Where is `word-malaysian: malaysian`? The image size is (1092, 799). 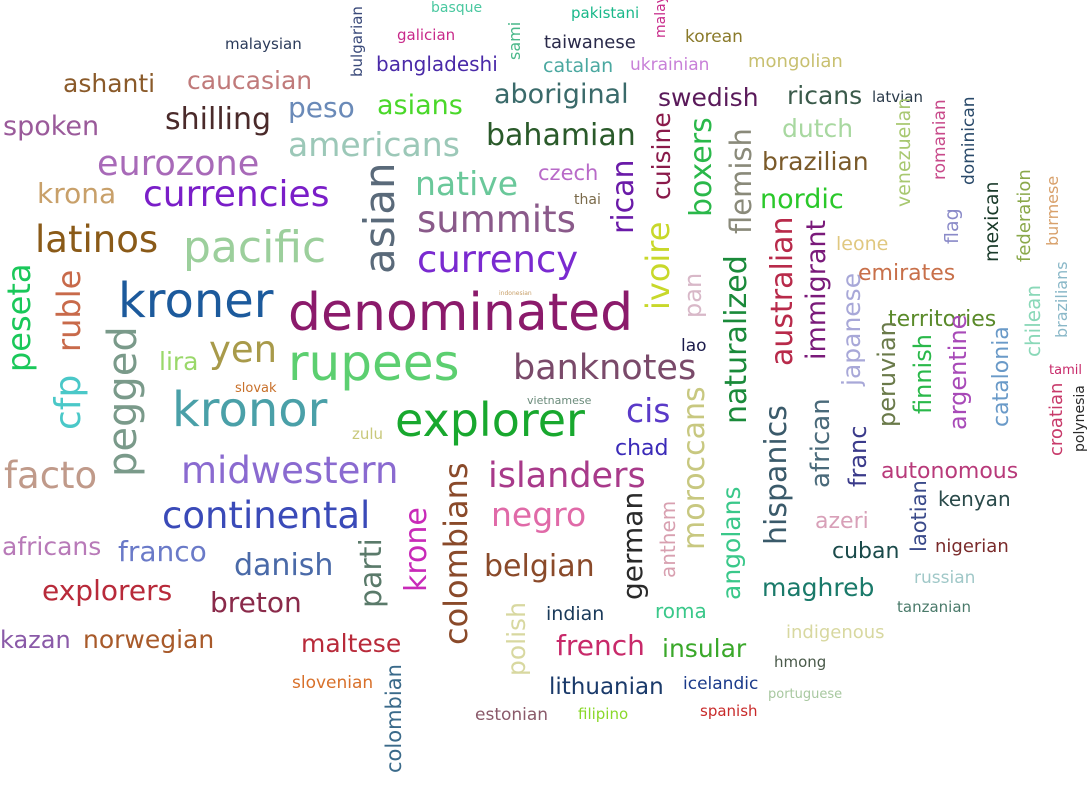
word-malaysian: malaysian is located at coordinates (263, 44).